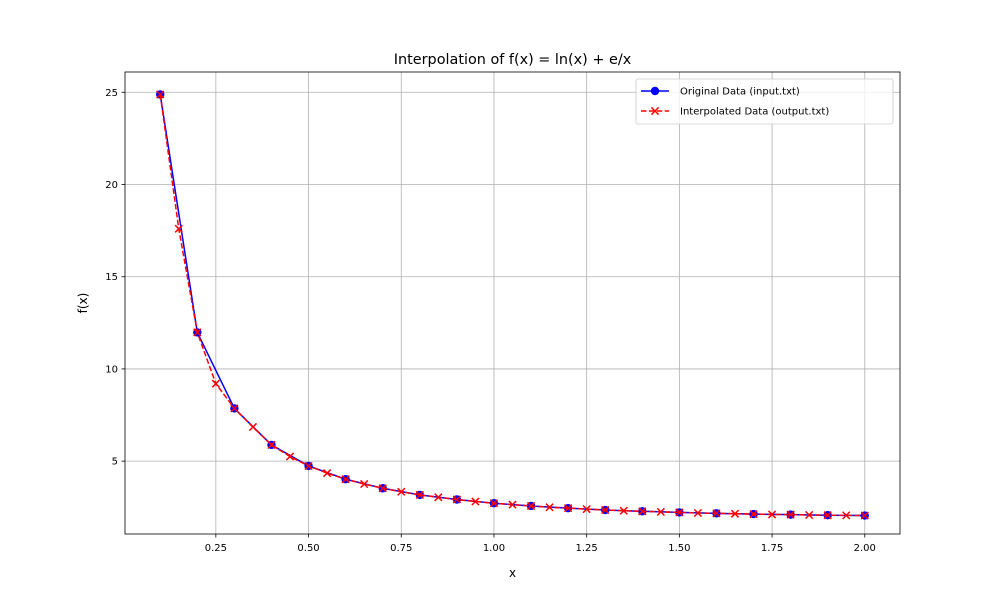 The width and height of the screenshot is (1000, 600). I want to click on y-tick-label: 15, so click(111, 277).